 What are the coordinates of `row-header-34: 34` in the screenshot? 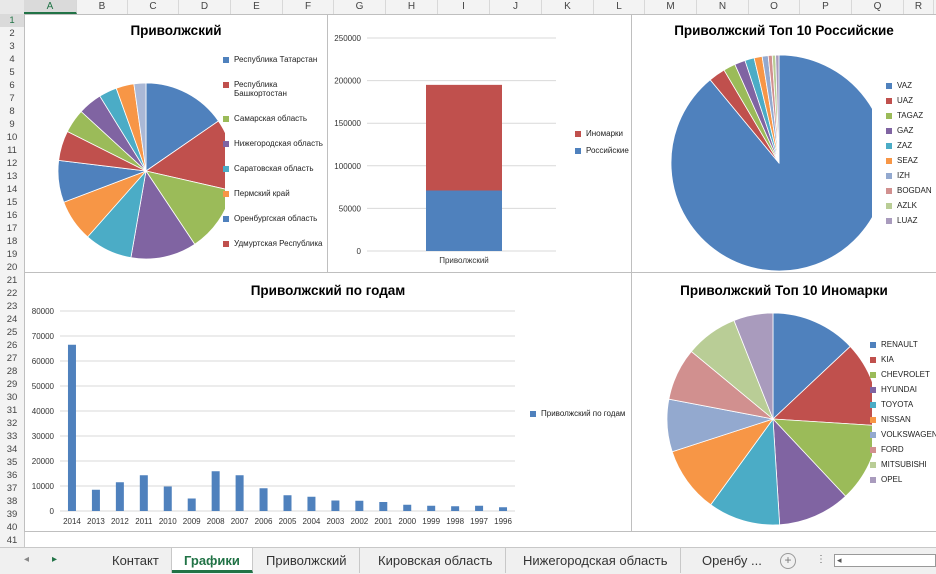 It's located at (12, 449).